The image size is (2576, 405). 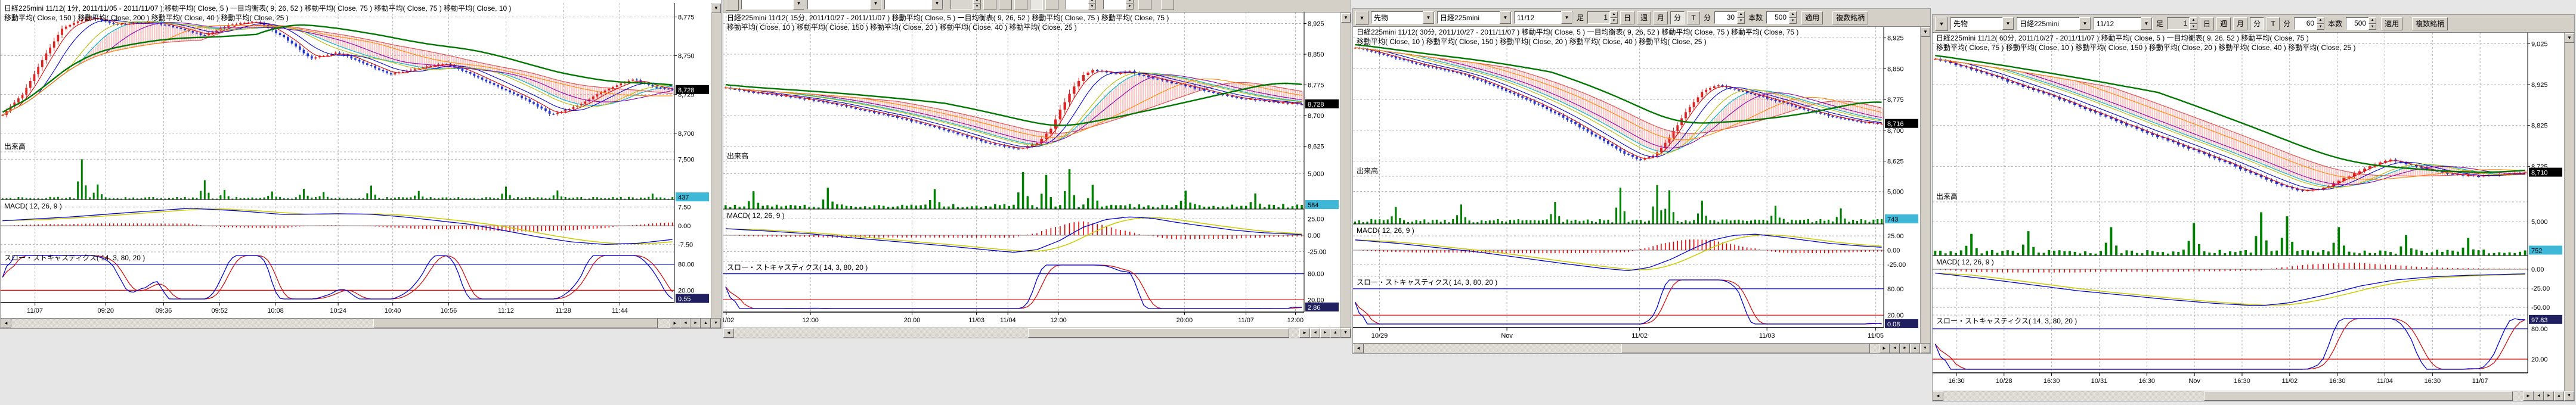 I want to click on instrument-select: ▼, so click(x=773, y=5).